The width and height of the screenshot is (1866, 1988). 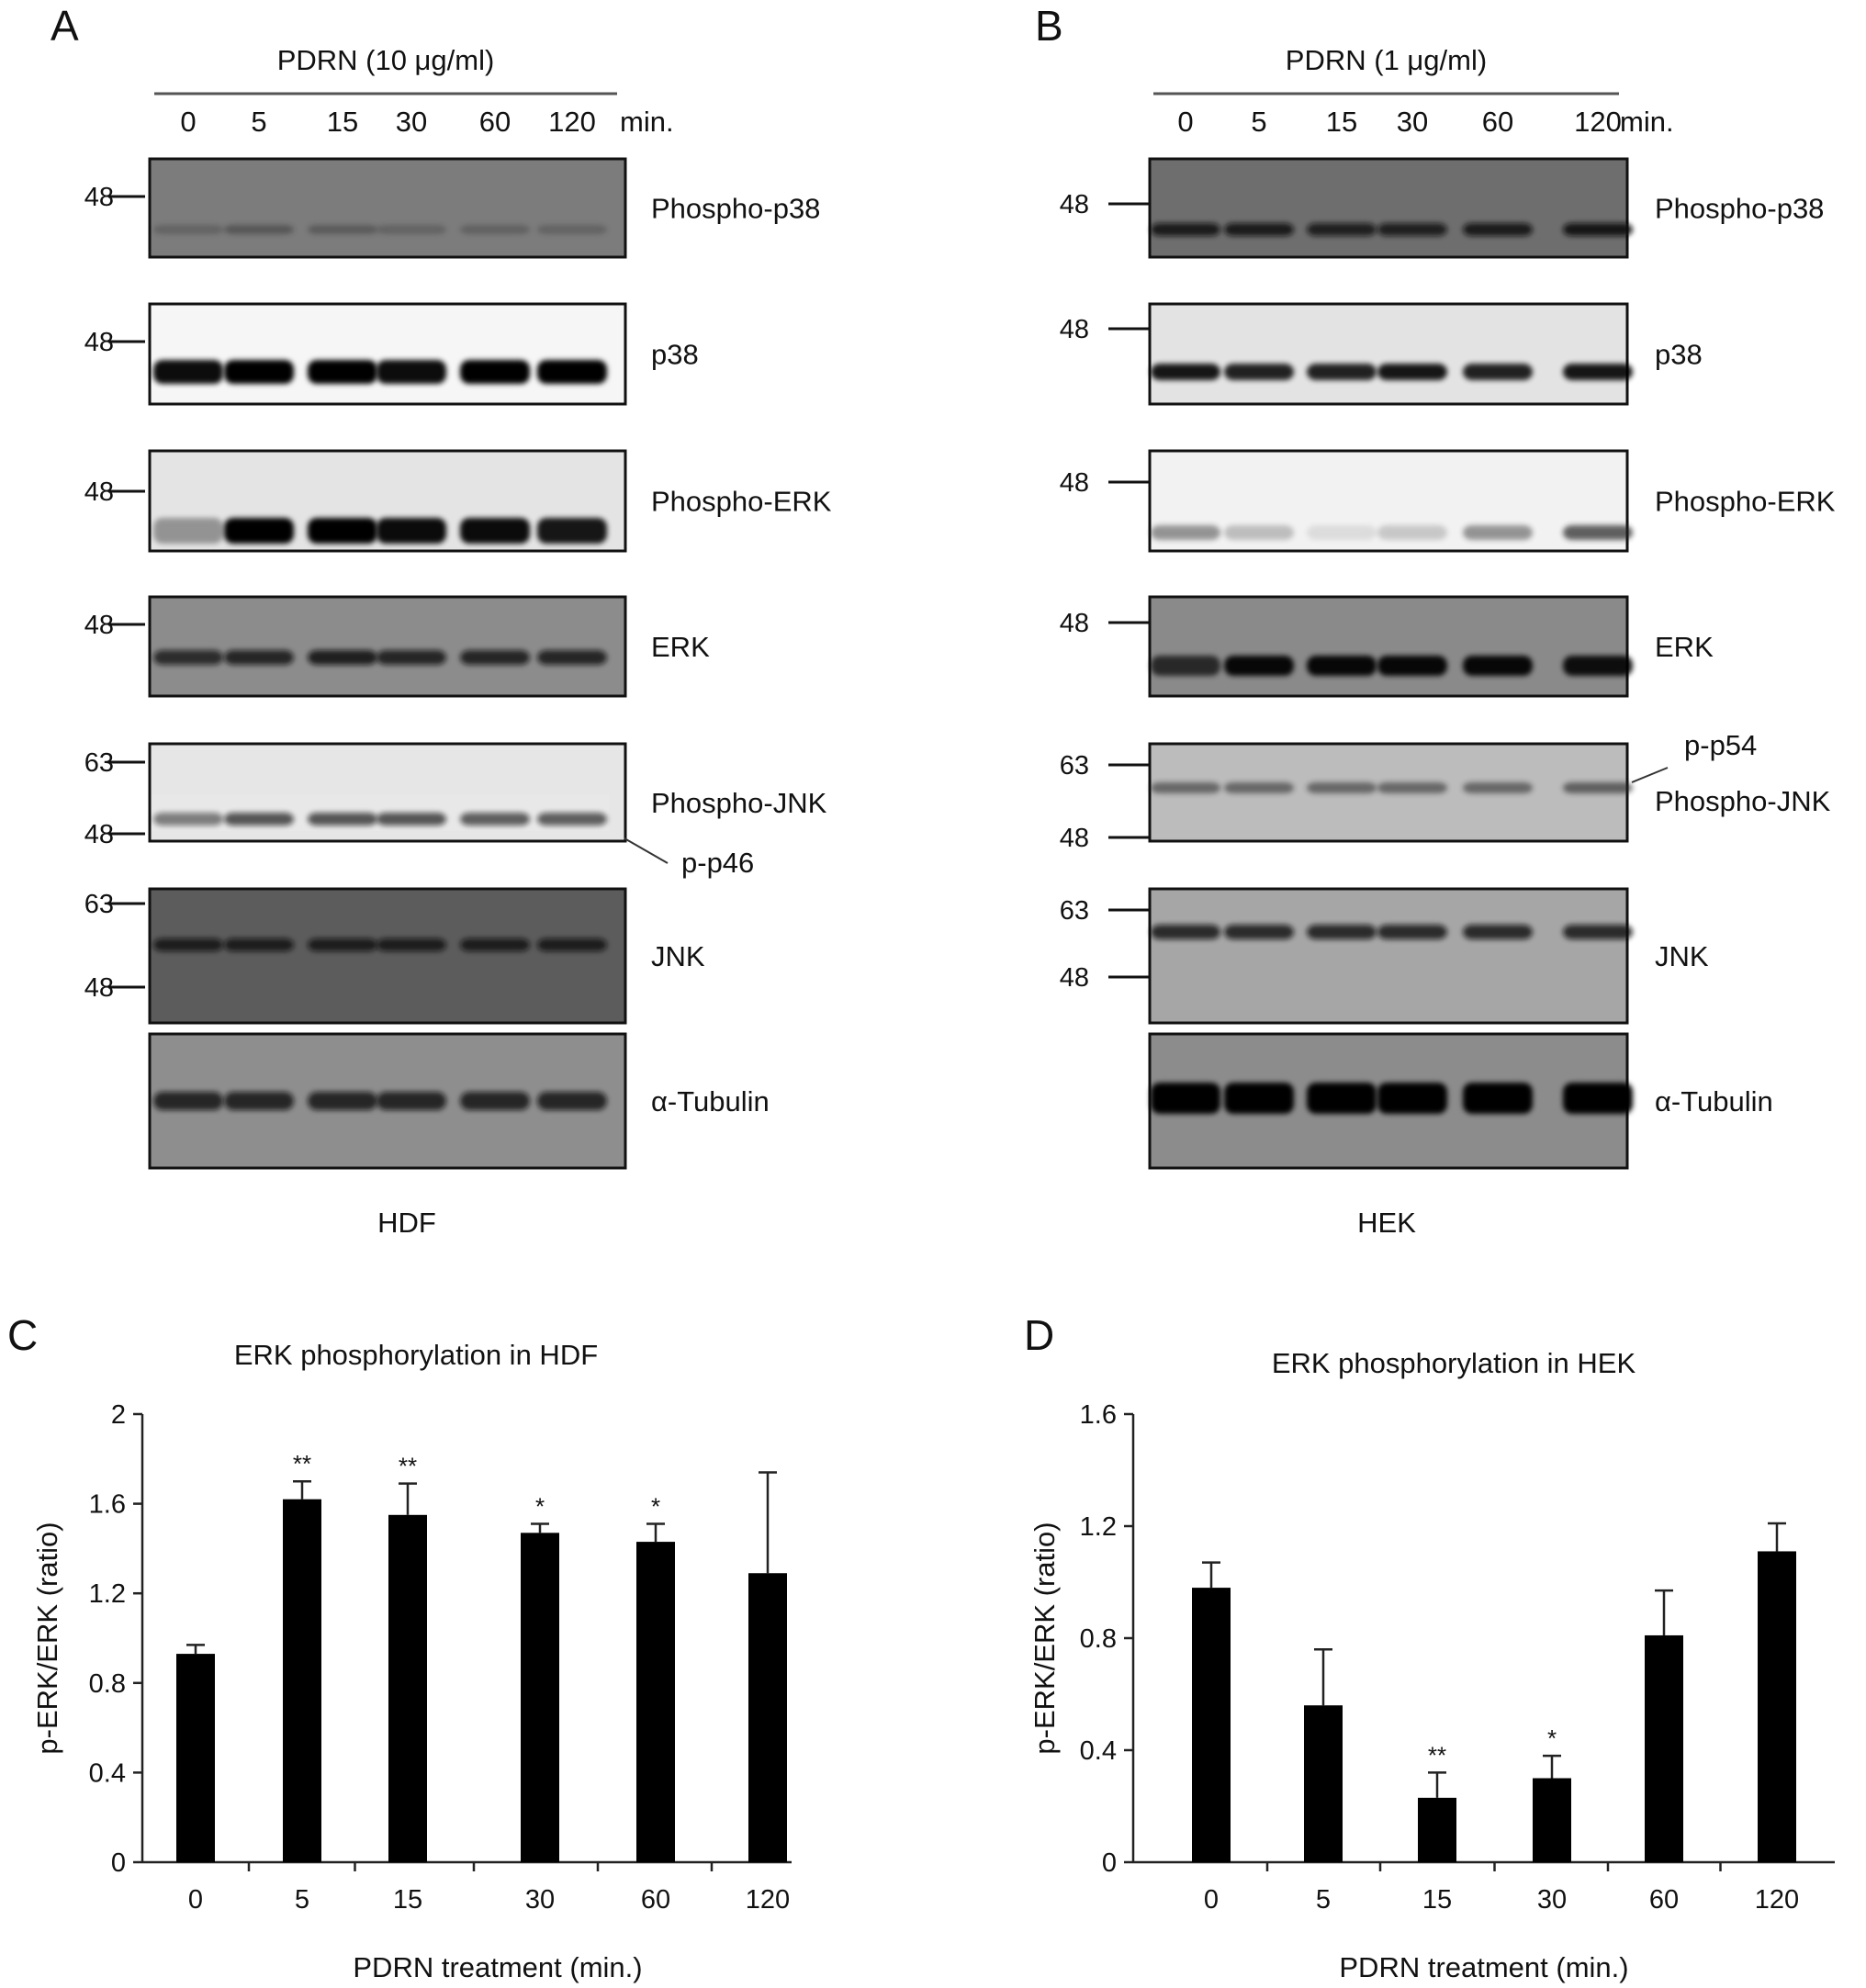 What do you see at coordinates (1720, 745) in the screenshot?
I see `band-annotation: p-p54` at bounding box center [1720, 745].